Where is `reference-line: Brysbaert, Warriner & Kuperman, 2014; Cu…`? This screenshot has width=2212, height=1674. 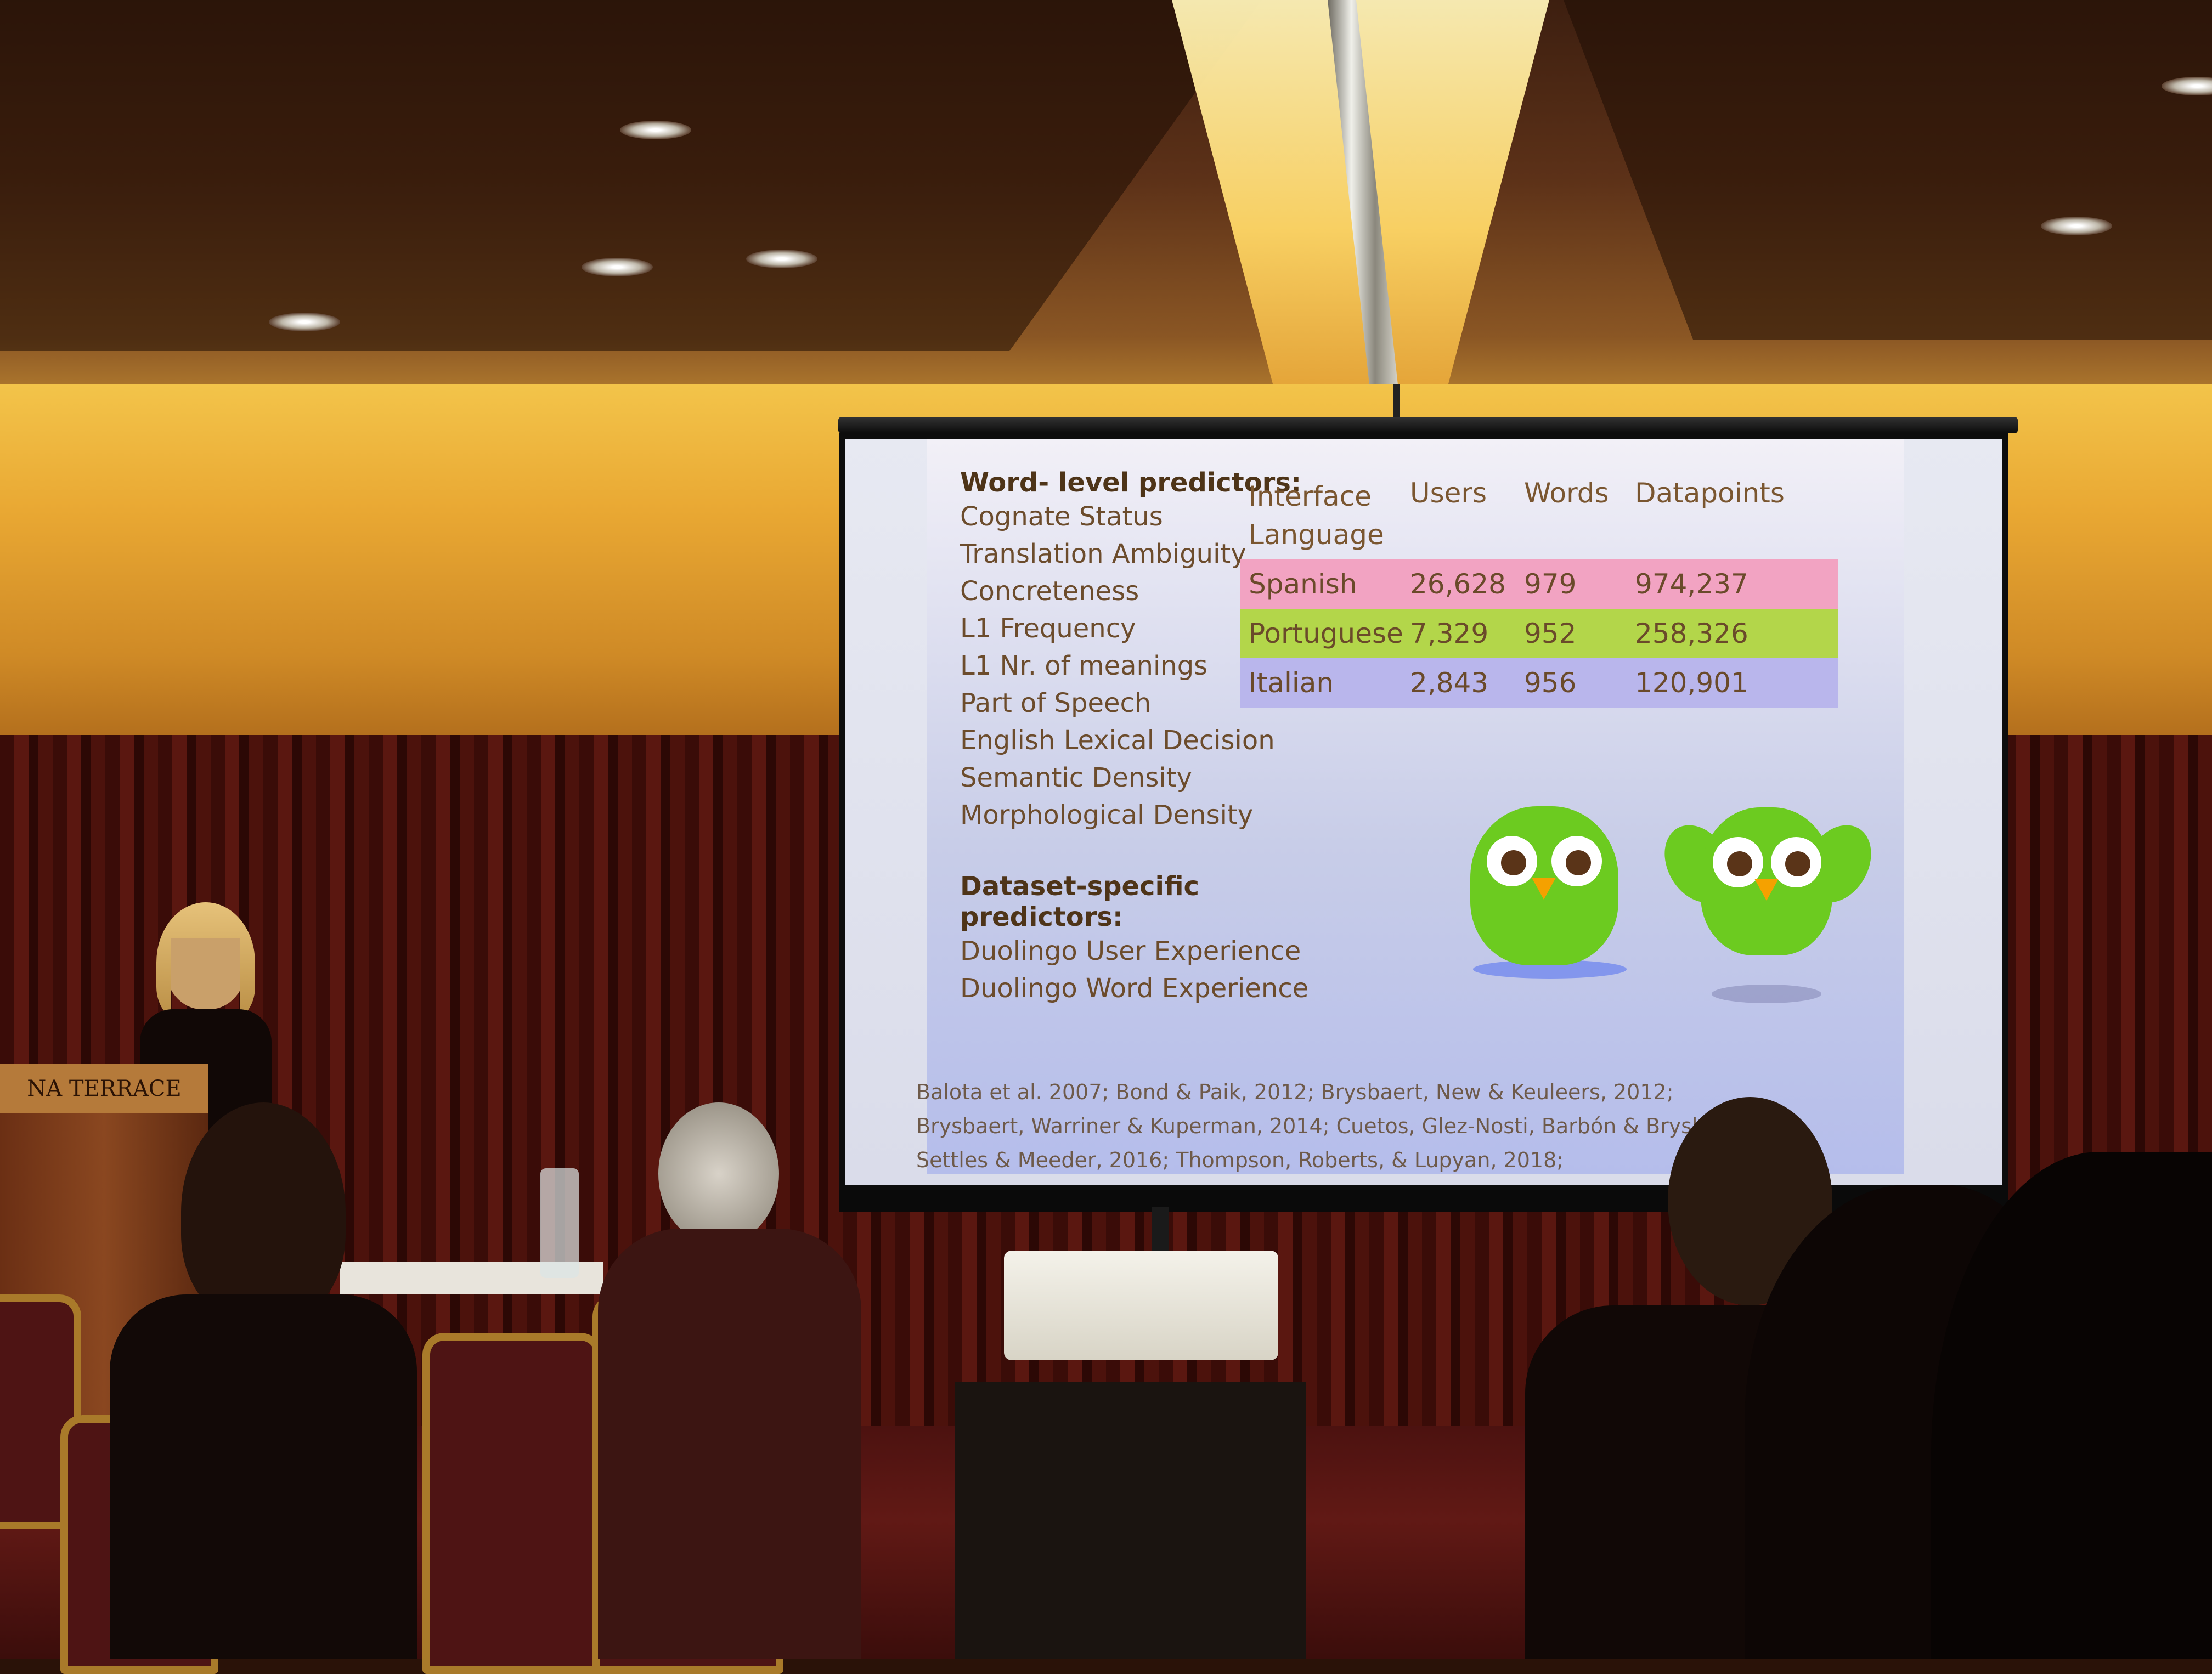
reference-line: Brysbaert, Warriner & Kuperman, 2014; Cu… is located at coordinates (1311, 1126).